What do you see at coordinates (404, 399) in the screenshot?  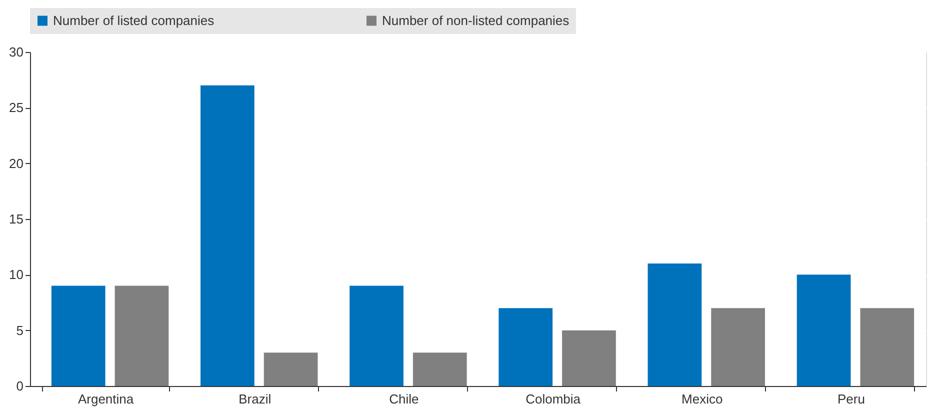 I see `x-tick-label: Chile` at bounding box center [404, 399].